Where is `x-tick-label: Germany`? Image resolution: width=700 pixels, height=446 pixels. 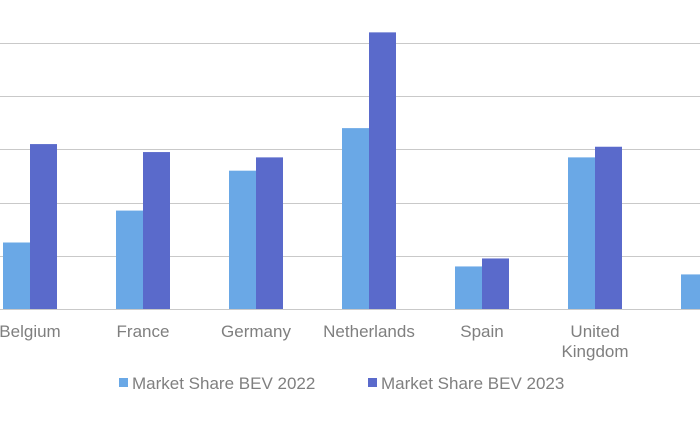
x-tick-label: Germany is located at coordinates (256, 331).